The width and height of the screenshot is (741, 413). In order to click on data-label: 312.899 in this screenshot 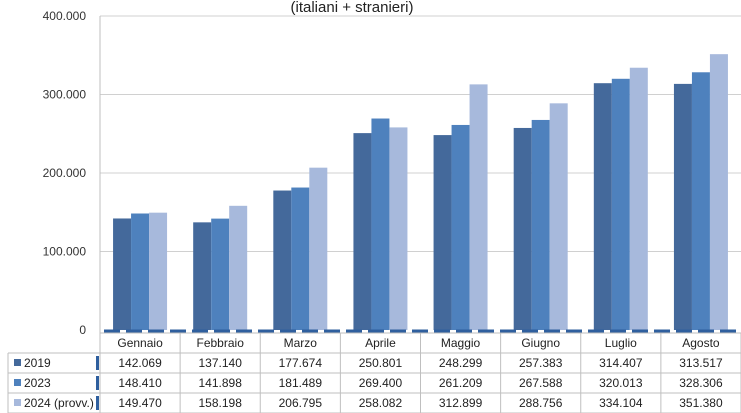, I will do `click(461, 403)`.